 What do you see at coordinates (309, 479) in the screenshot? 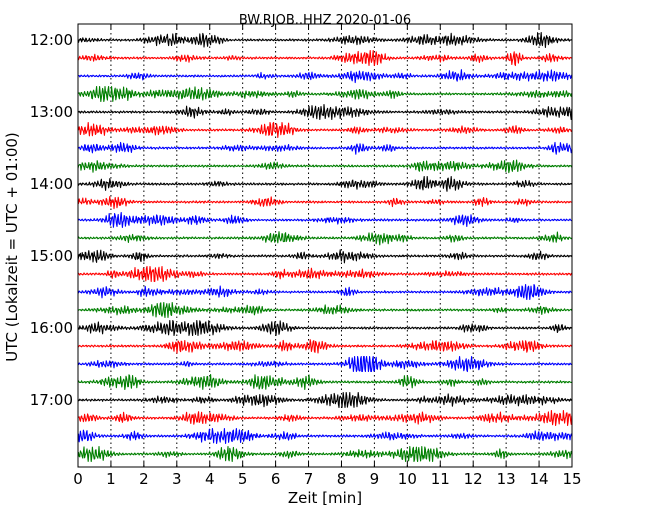
I see `x-tick-label-7: 7` at bounding box center [309, 479].